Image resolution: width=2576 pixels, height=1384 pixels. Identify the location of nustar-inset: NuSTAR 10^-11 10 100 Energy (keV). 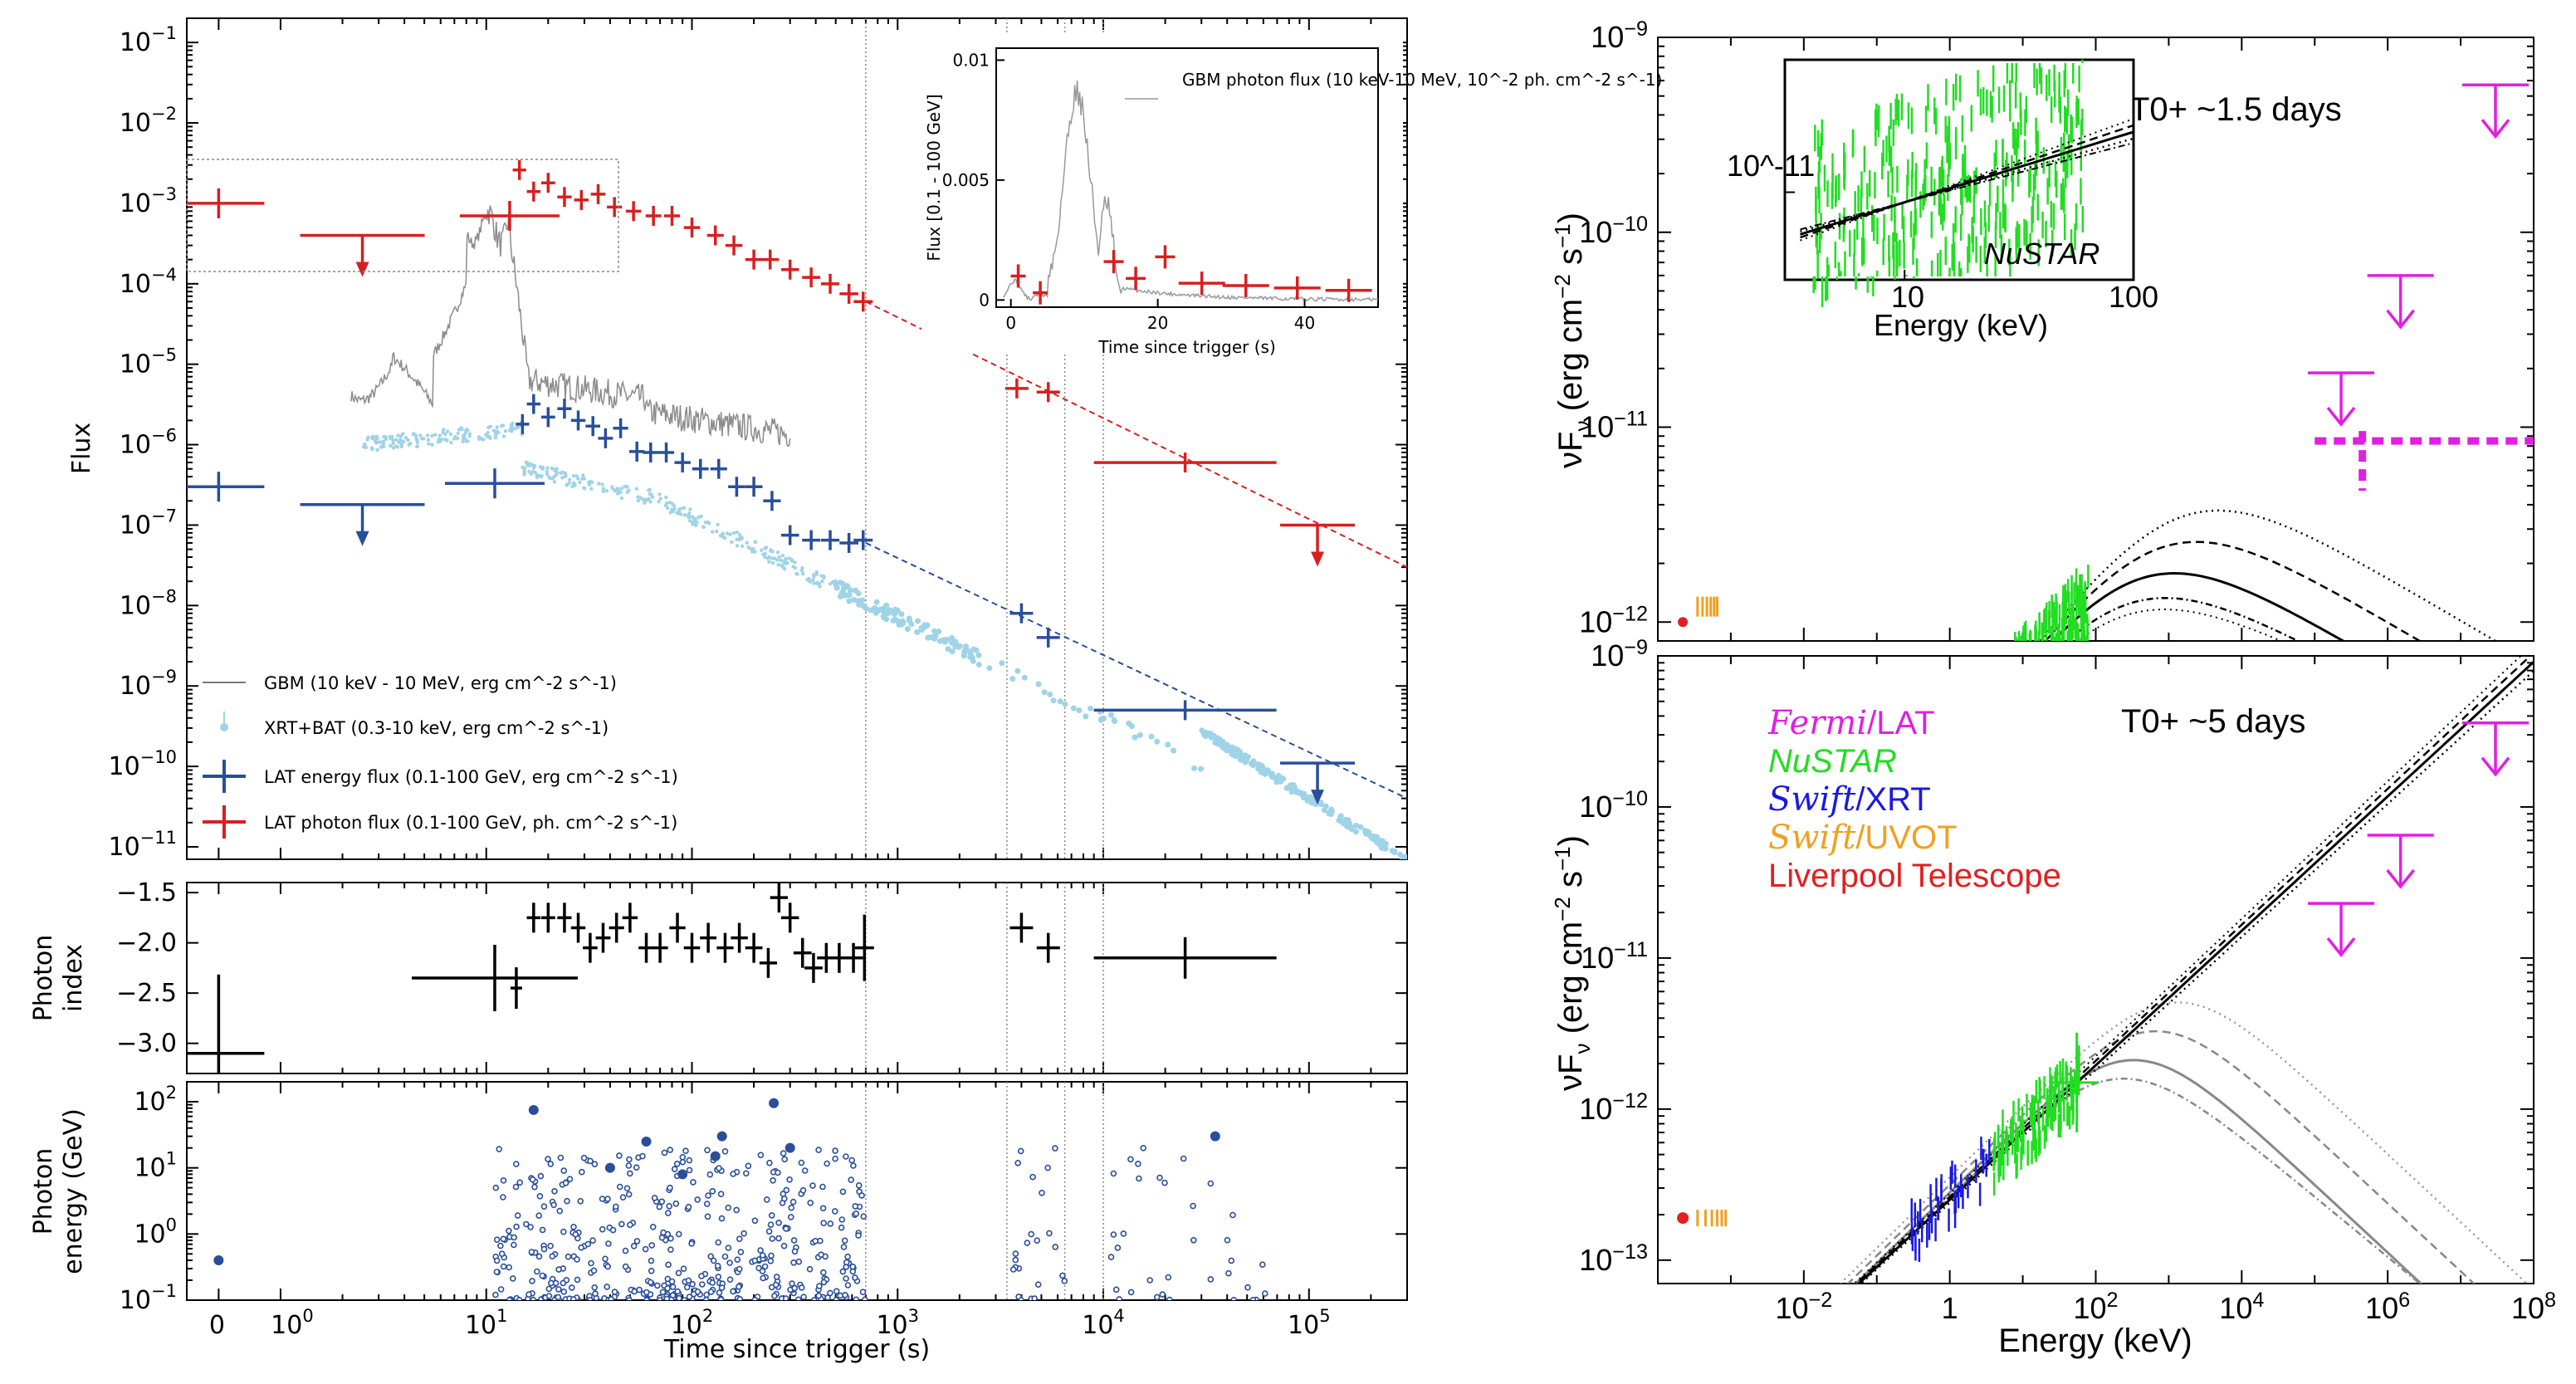
(1942, 200).